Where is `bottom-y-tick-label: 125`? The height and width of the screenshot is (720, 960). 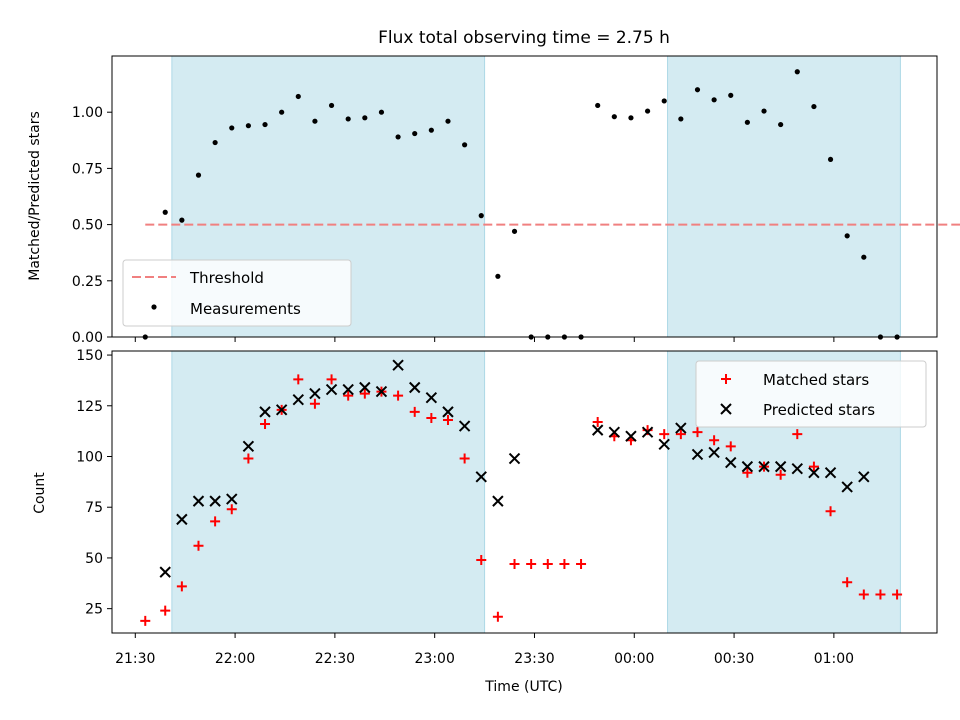 bottom-y-tick-label: 125 is located at coordinates (89, 407).